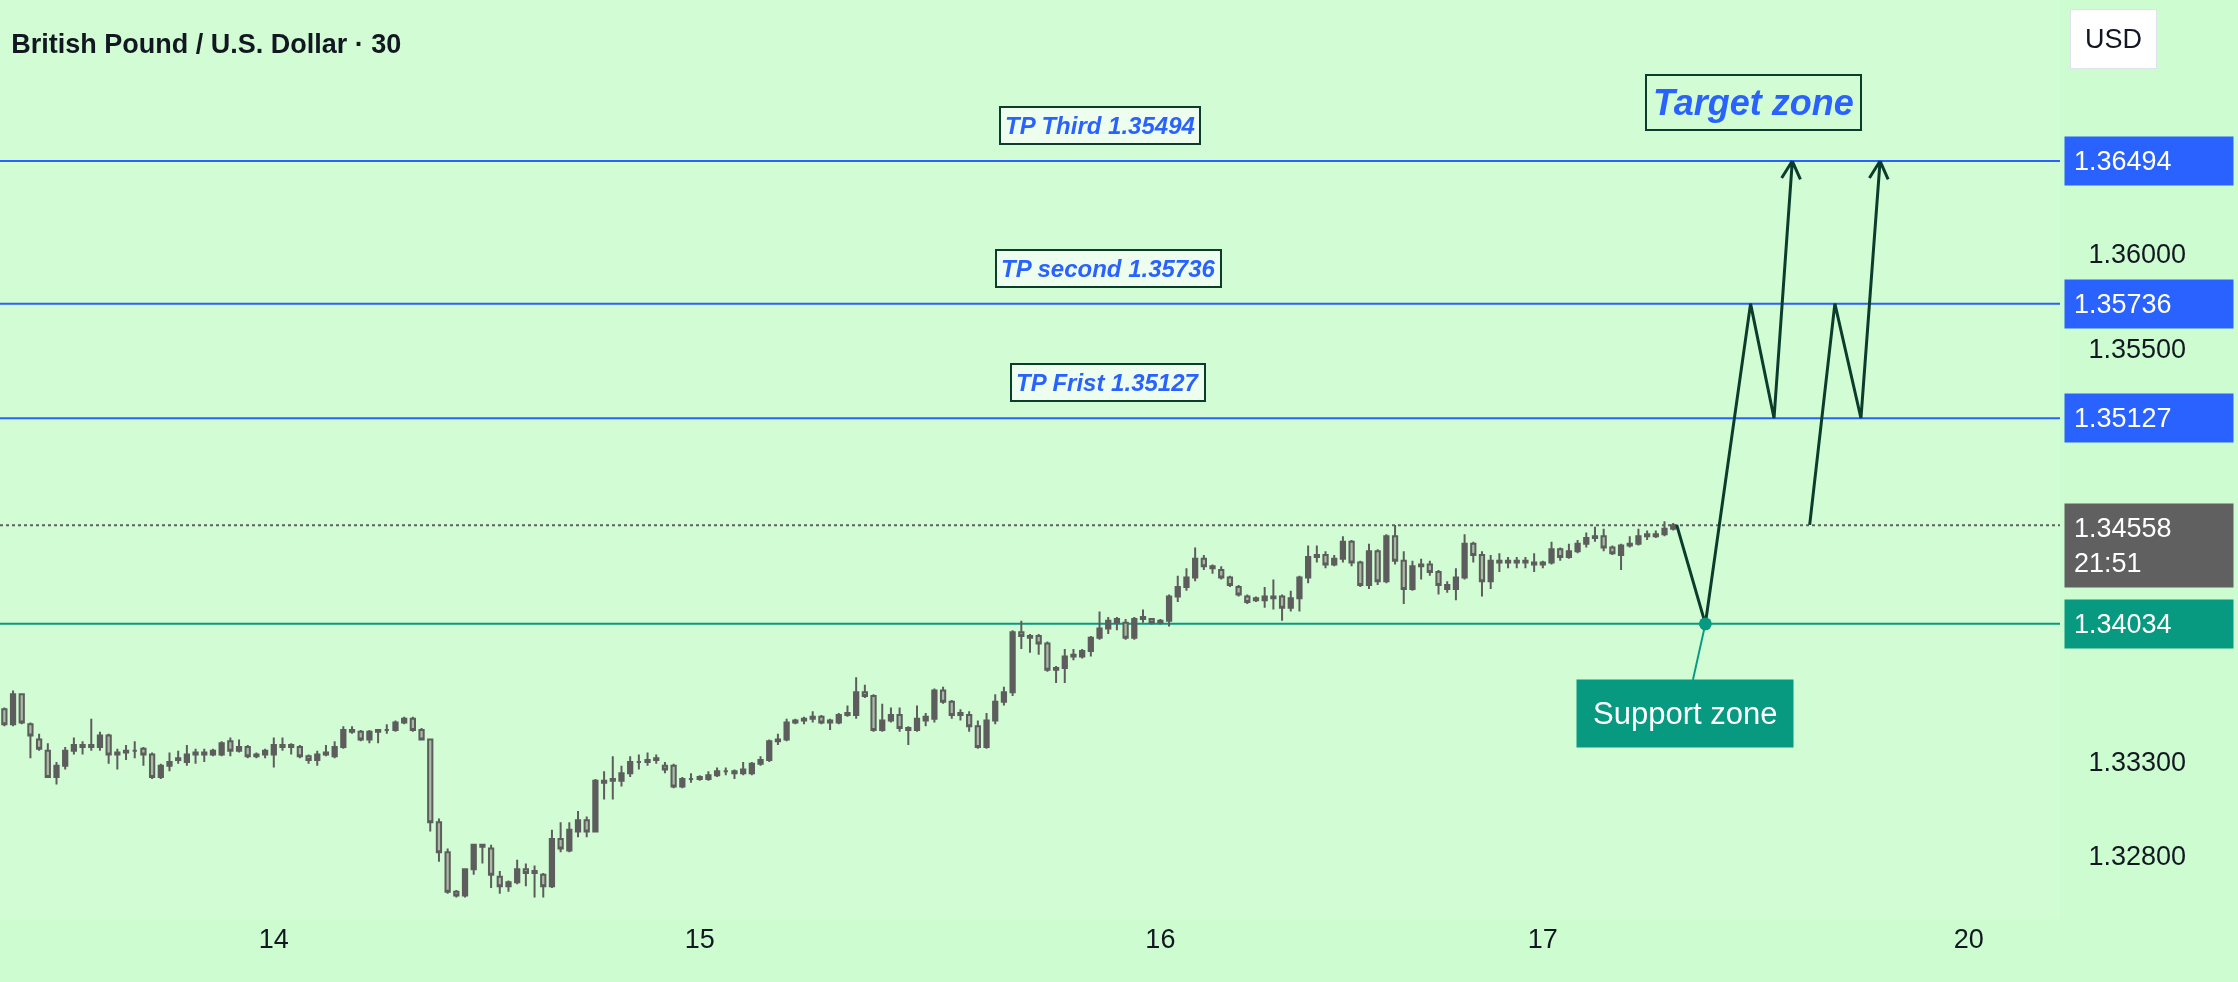  I want to click on y-tick-label: 1.35500, so click(2137, 348).